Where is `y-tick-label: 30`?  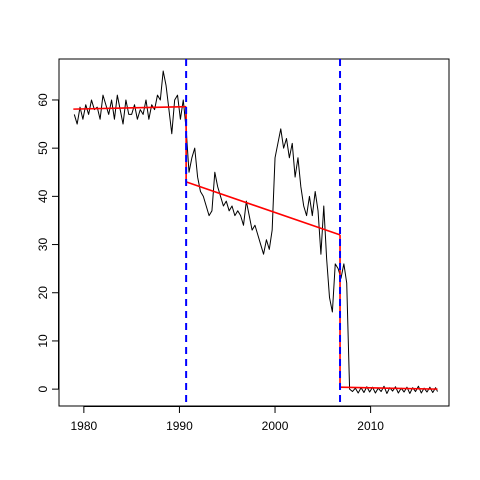
y-tick-label: 30 is located at coordinates (43, 245).